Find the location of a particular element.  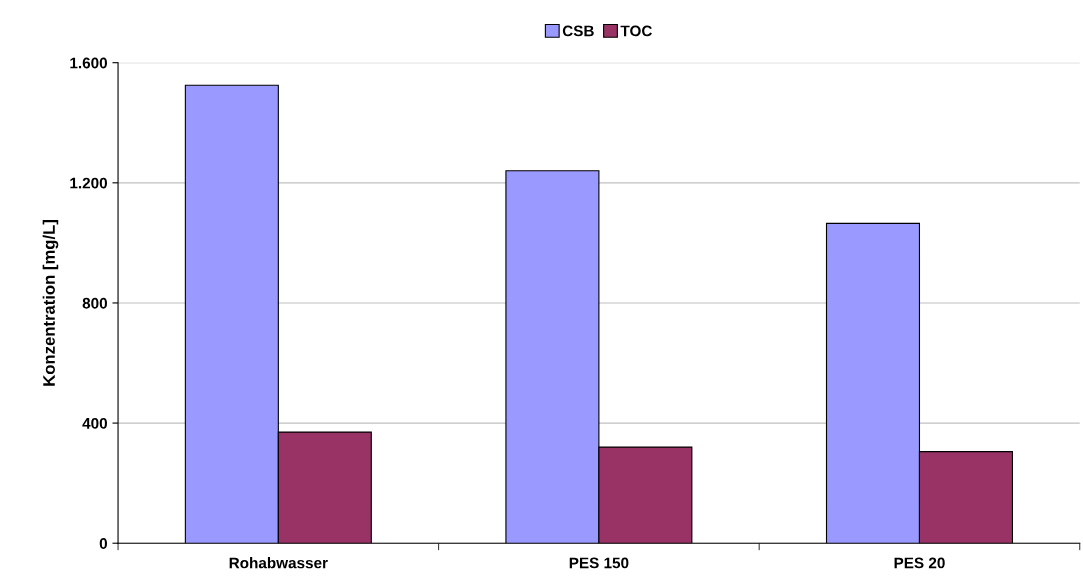

legend-label: CSB is located at coordinates (578, 31).